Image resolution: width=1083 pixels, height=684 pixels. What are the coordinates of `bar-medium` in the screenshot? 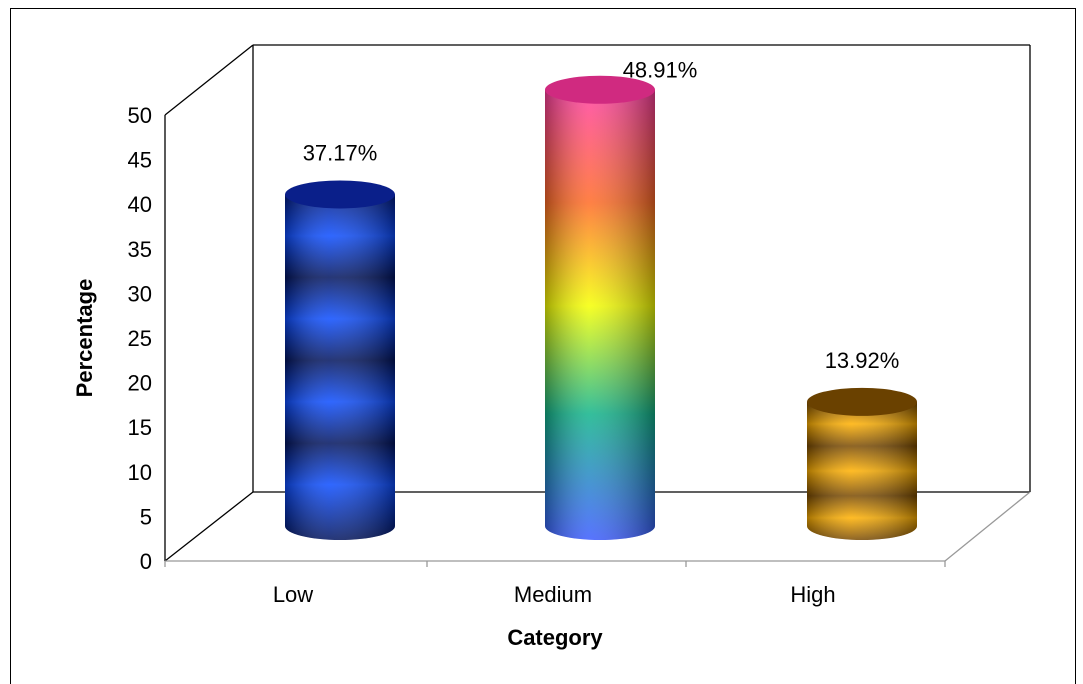 It's located at (600, 307).